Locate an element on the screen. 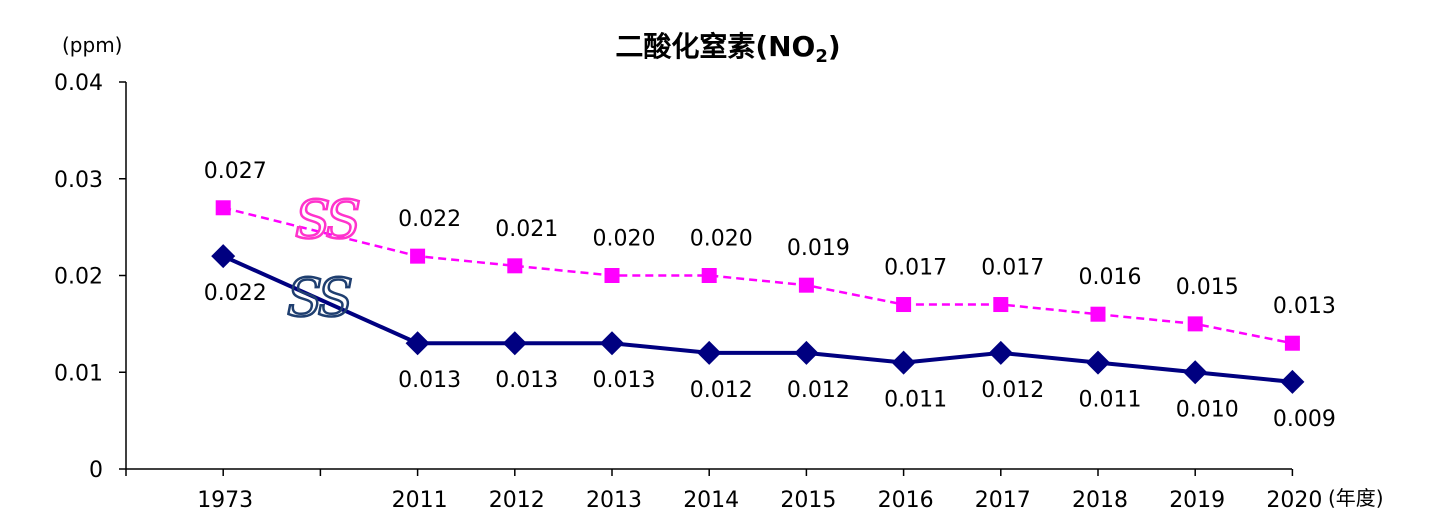 The image size is (1456, 532). x-tick-label: 2019 is located at coordinates (1197, 500).